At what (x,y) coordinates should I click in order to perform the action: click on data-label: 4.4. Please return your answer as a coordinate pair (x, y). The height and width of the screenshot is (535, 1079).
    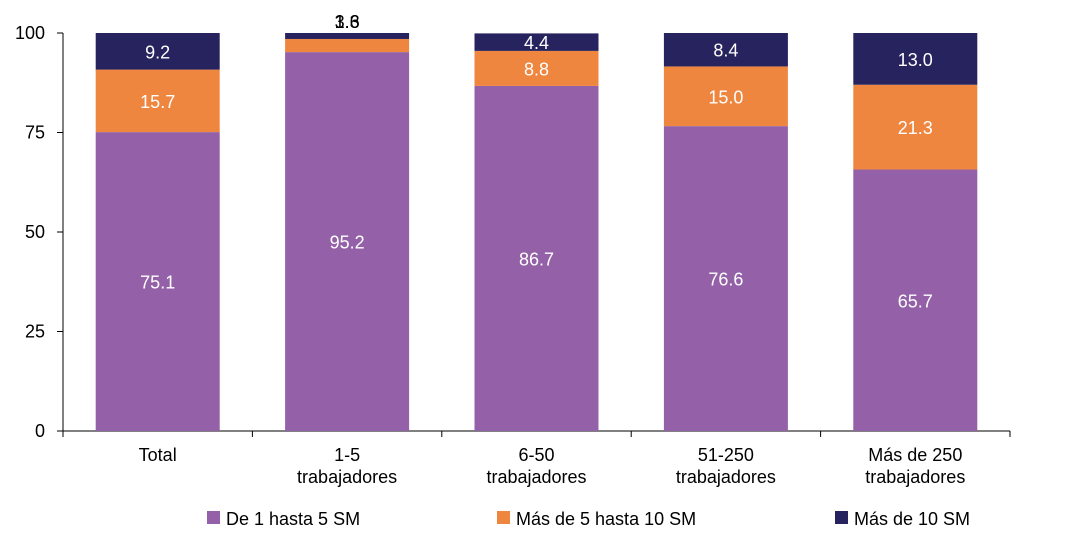
    Looking at the image, I should click on (536, 43).